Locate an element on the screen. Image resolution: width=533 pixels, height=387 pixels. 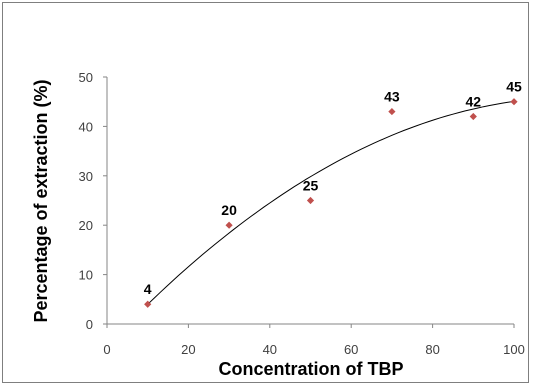
x-tick-label: 20 is located at coordinates (188, 349).